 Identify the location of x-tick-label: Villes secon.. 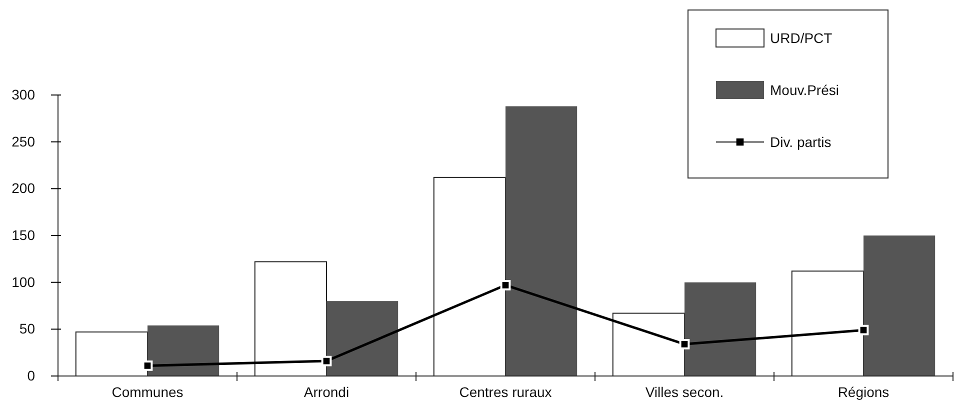
(684, 392).